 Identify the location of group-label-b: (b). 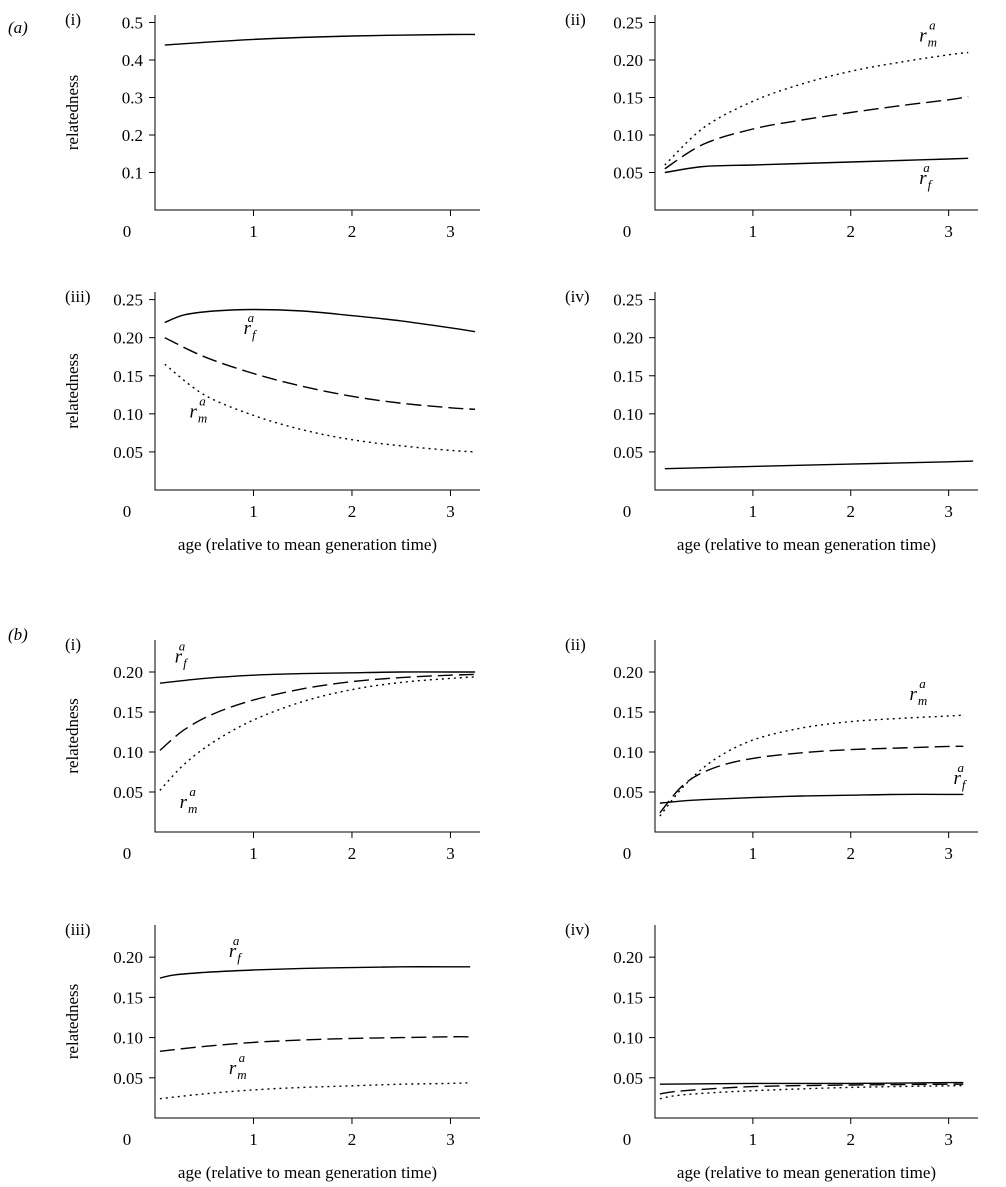
(18, 634).